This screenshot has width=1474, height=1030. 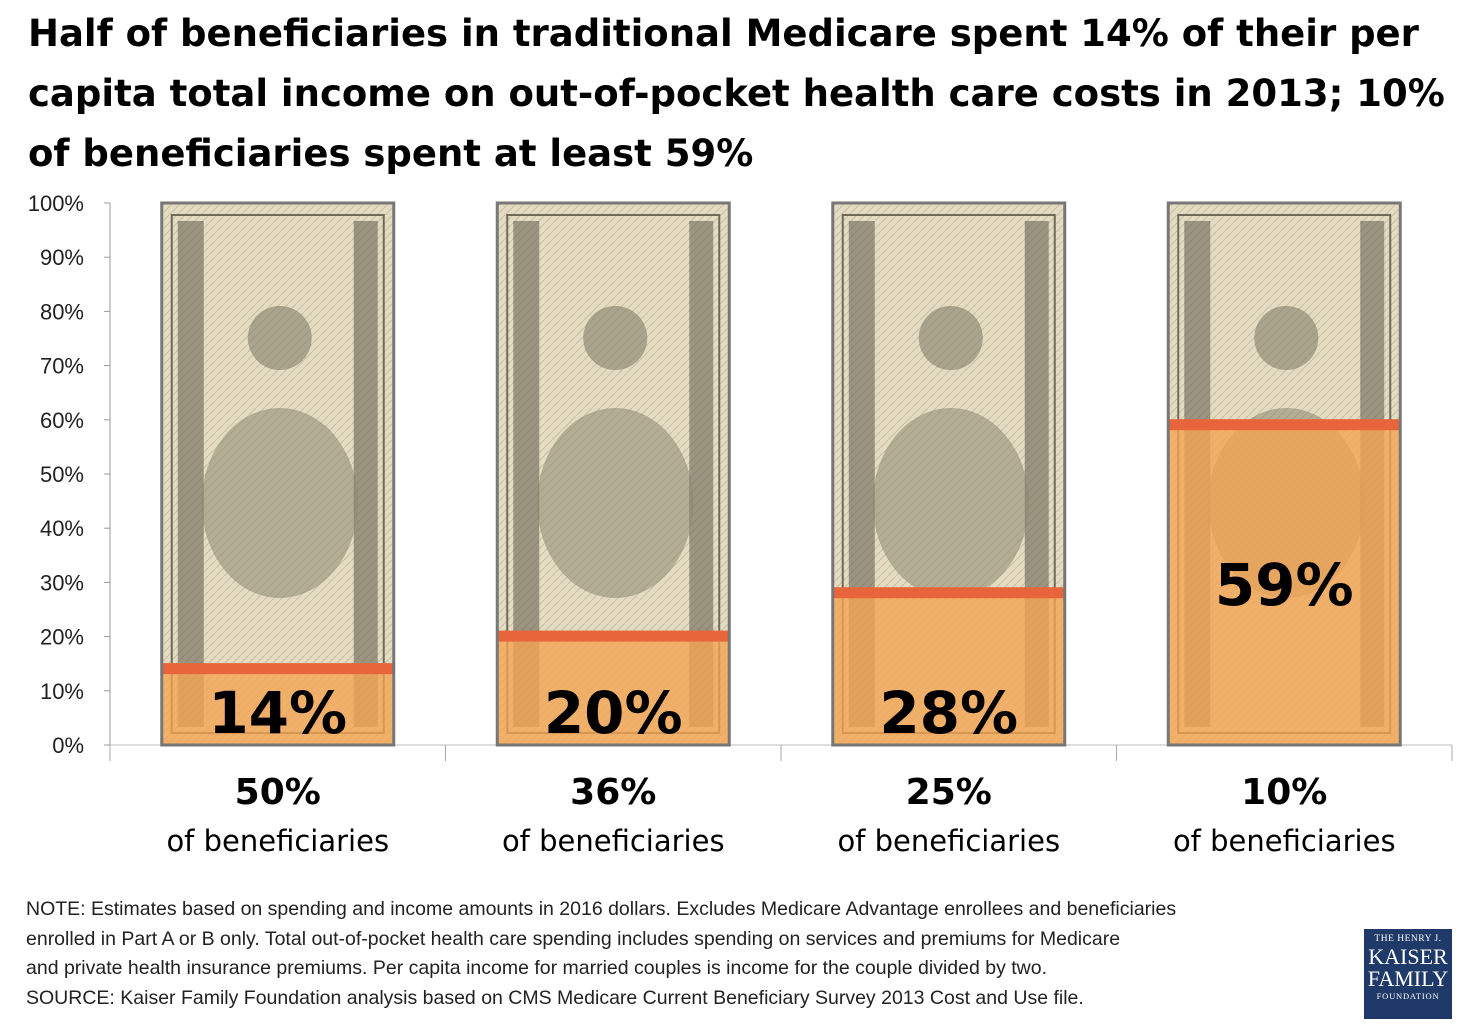 What do you see at coordinates (1408, 939) in the screenshot?
I see `logo-line: THE HENRY J.` at bounding box center [1408, 939].